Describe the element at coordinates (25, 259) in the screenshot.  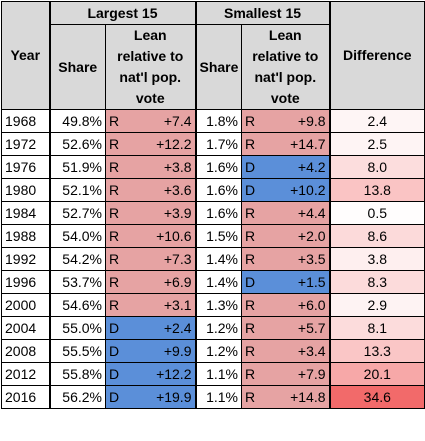
I see `year-cell: 1992` at that location.